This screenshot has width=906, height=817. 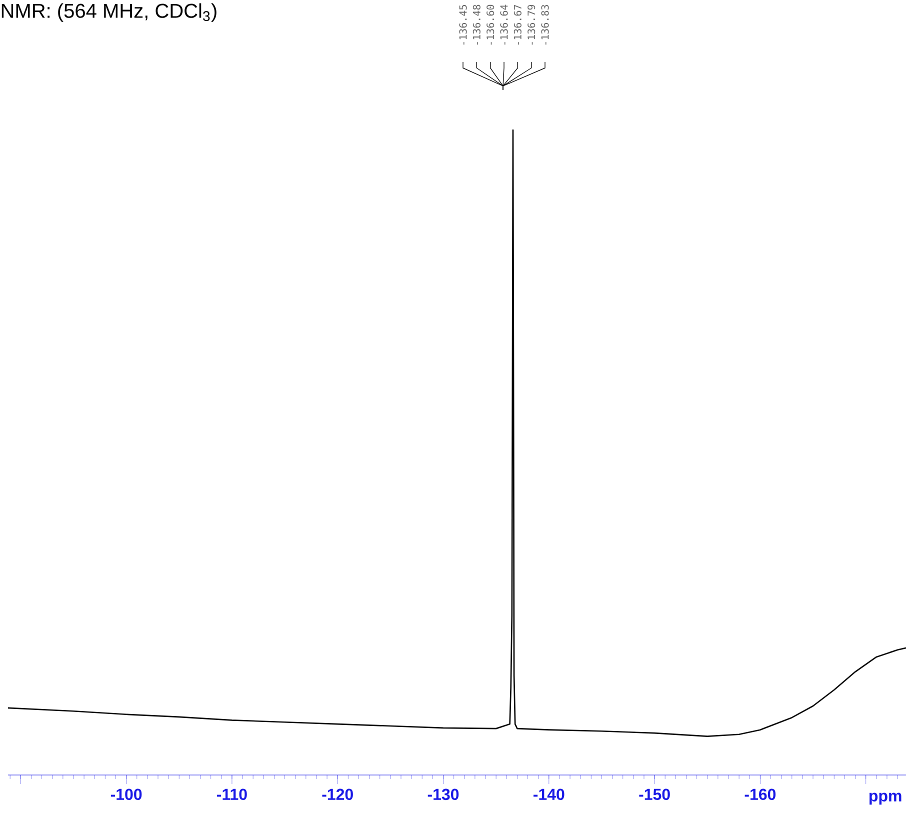 What do you see at coordinates (760, 794) in the screenshot?
I see `x-tick-label: -160` at bounding box center [760, 794].